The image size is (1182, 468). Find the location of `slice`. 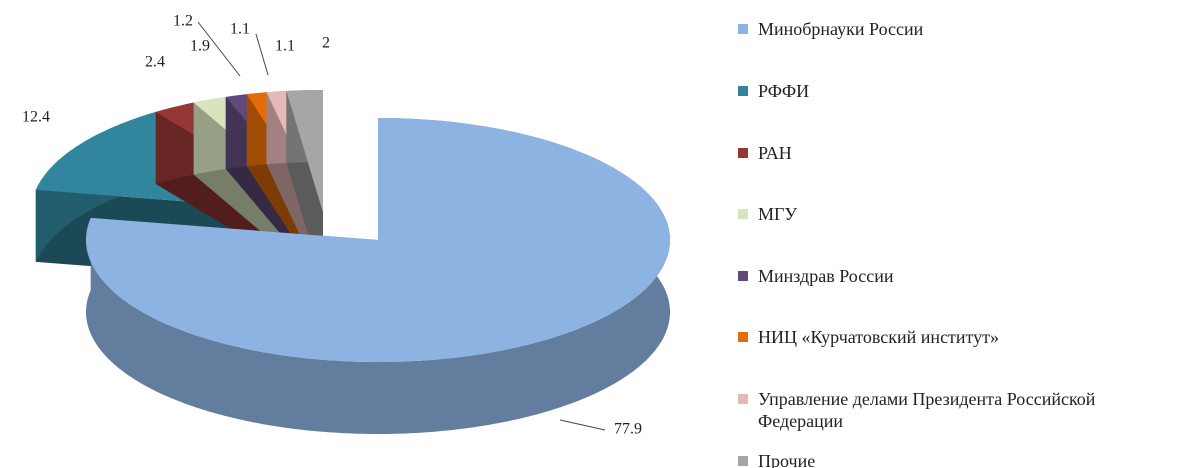

slice is located at coordinates (304, 151).